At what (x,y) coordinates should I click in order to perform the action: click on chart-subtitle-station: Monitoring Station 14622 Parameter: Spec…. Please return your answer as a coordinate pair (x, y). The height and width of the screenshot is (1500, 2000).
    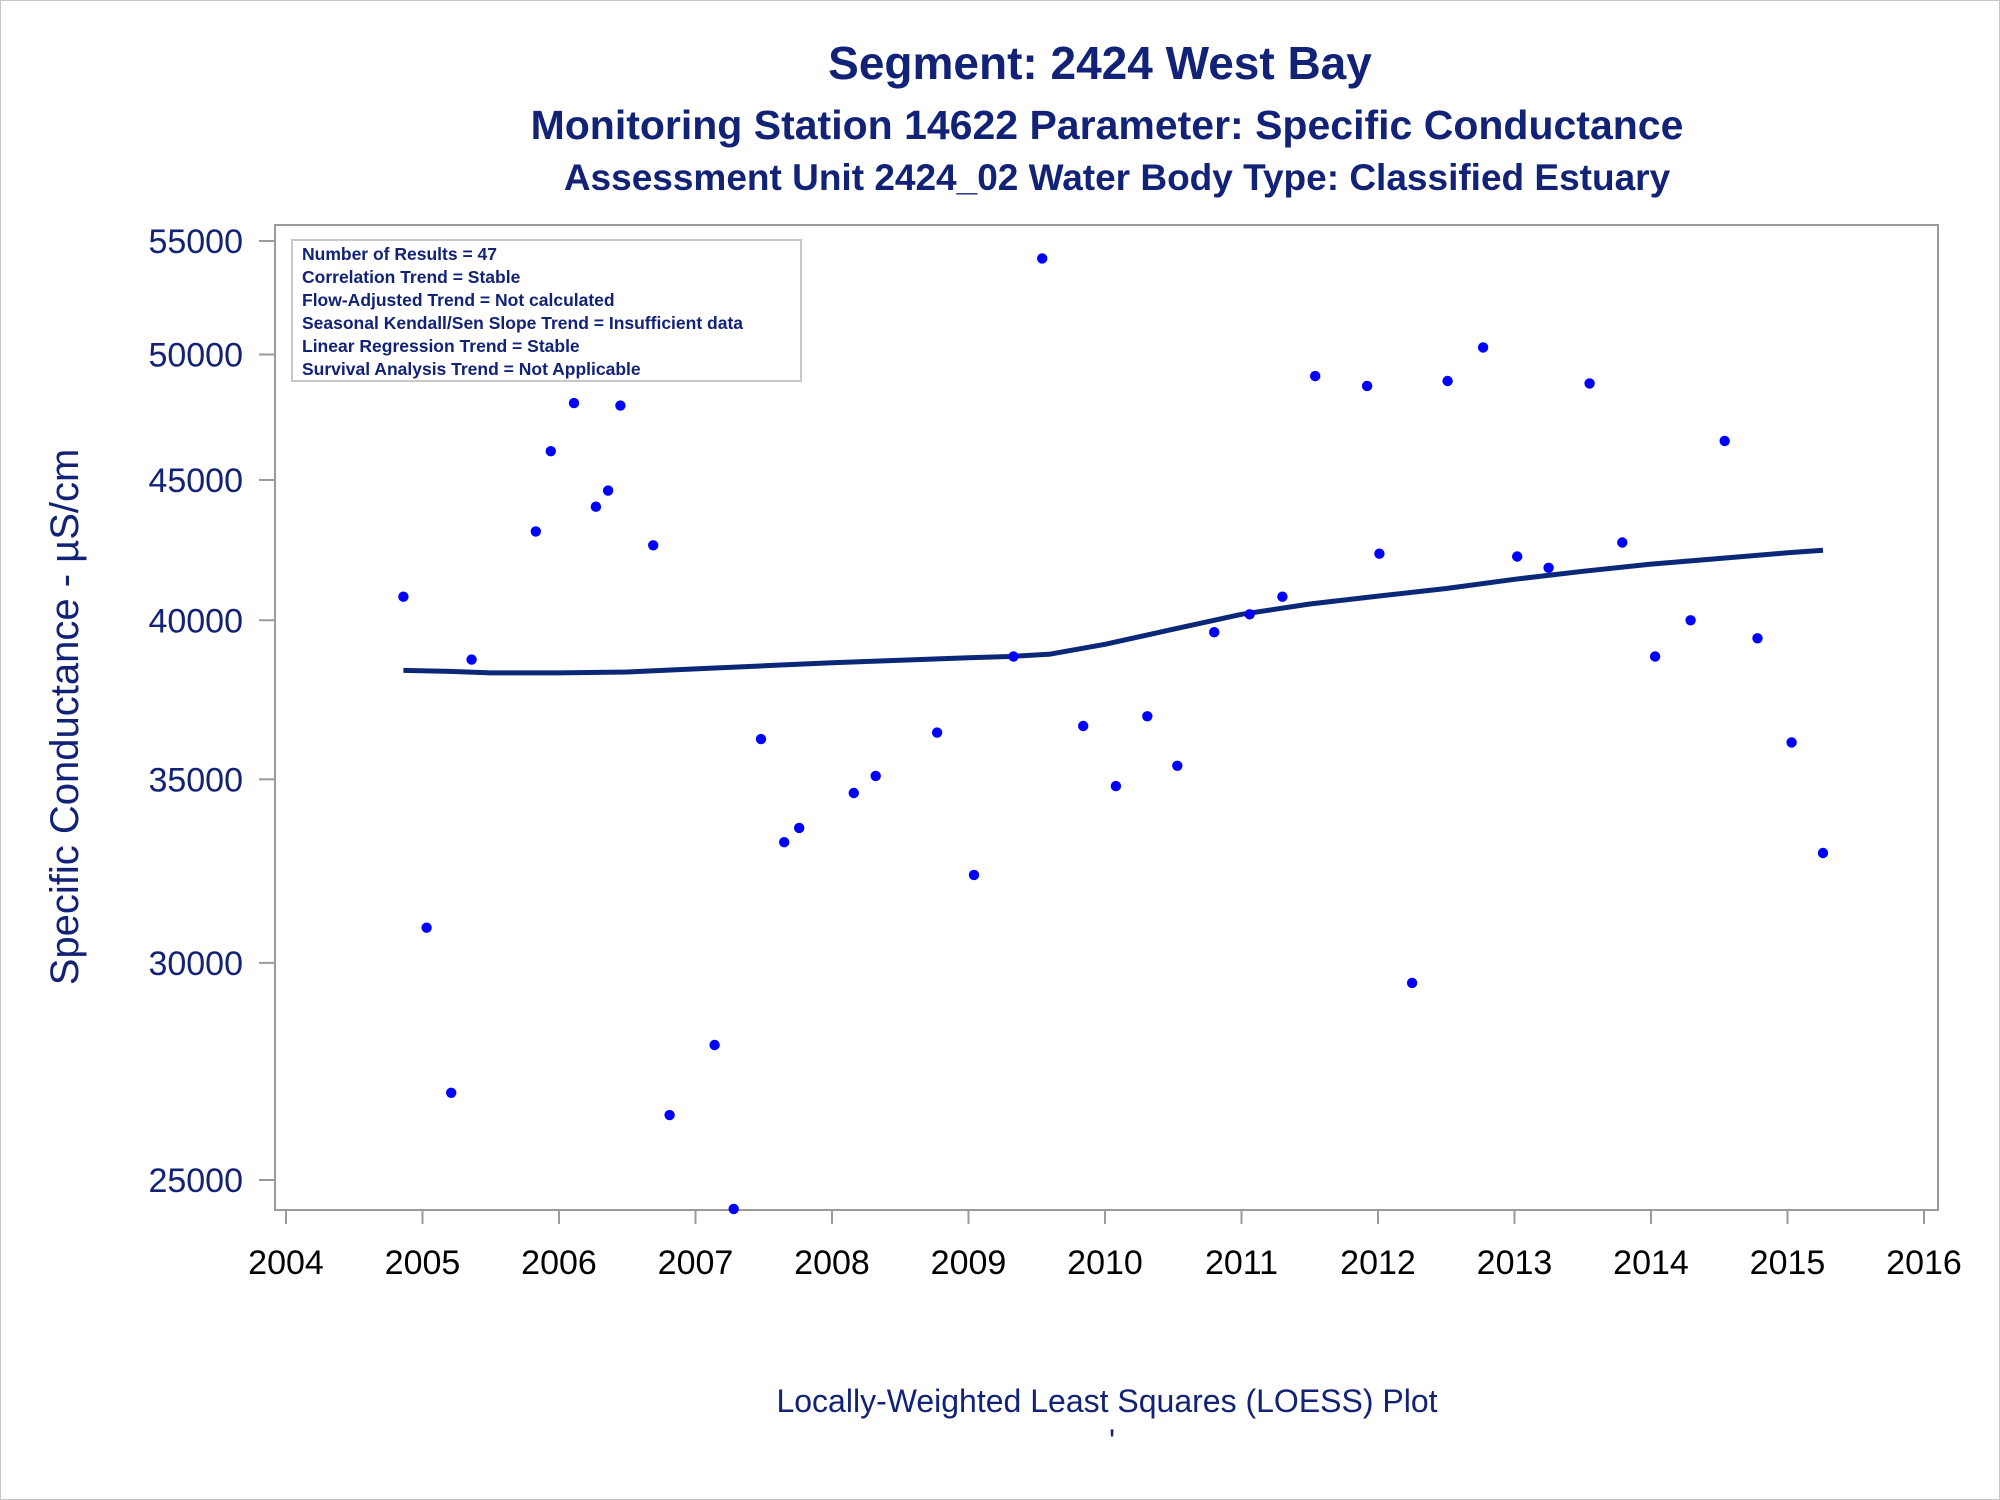
    Looking at the image, I should click on (1107, 125).